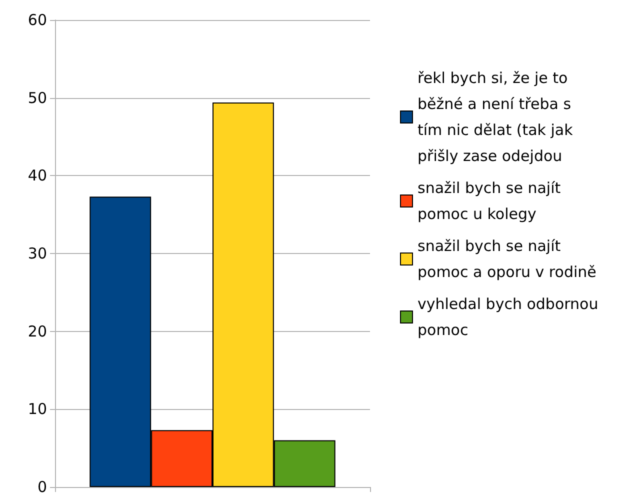 The height and width of the screenshot is (495, 617). I want to click on y-tick-label: 60, so click(37, 20).